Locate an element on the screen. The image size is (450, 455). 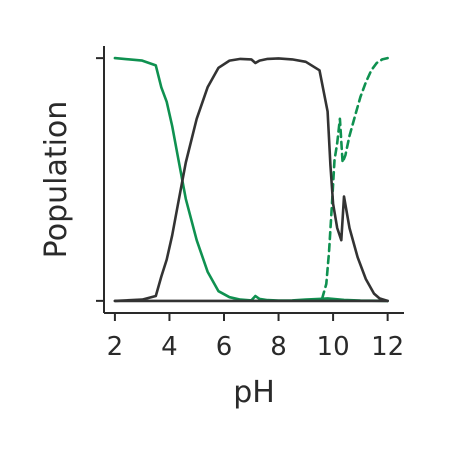
x-ticks: 2 4 6 8 10 12 is located at coordinates (255, 337).